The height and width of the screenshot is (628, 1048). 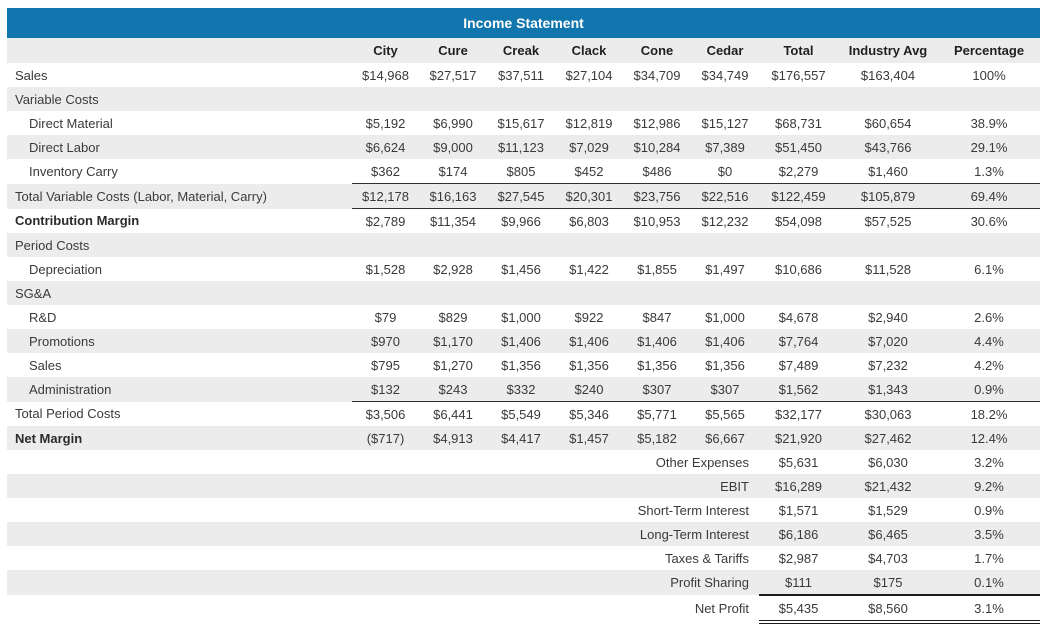 What do you see at coordinates (383, 534) in the screenshot?
I see `row-label: Long-Term Interest` at bounding box center [383, 534].